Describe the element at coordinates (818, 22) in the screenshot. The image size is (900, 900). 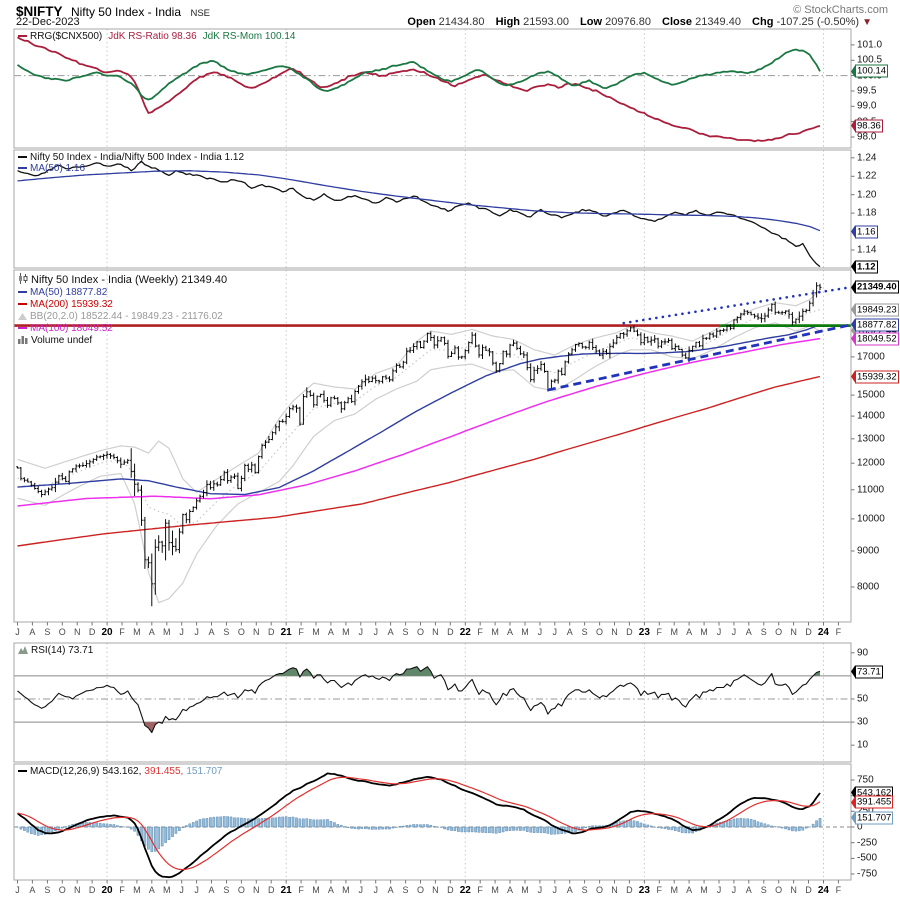
I see `chg-value: -107.25 (-0.50%)` at that location.